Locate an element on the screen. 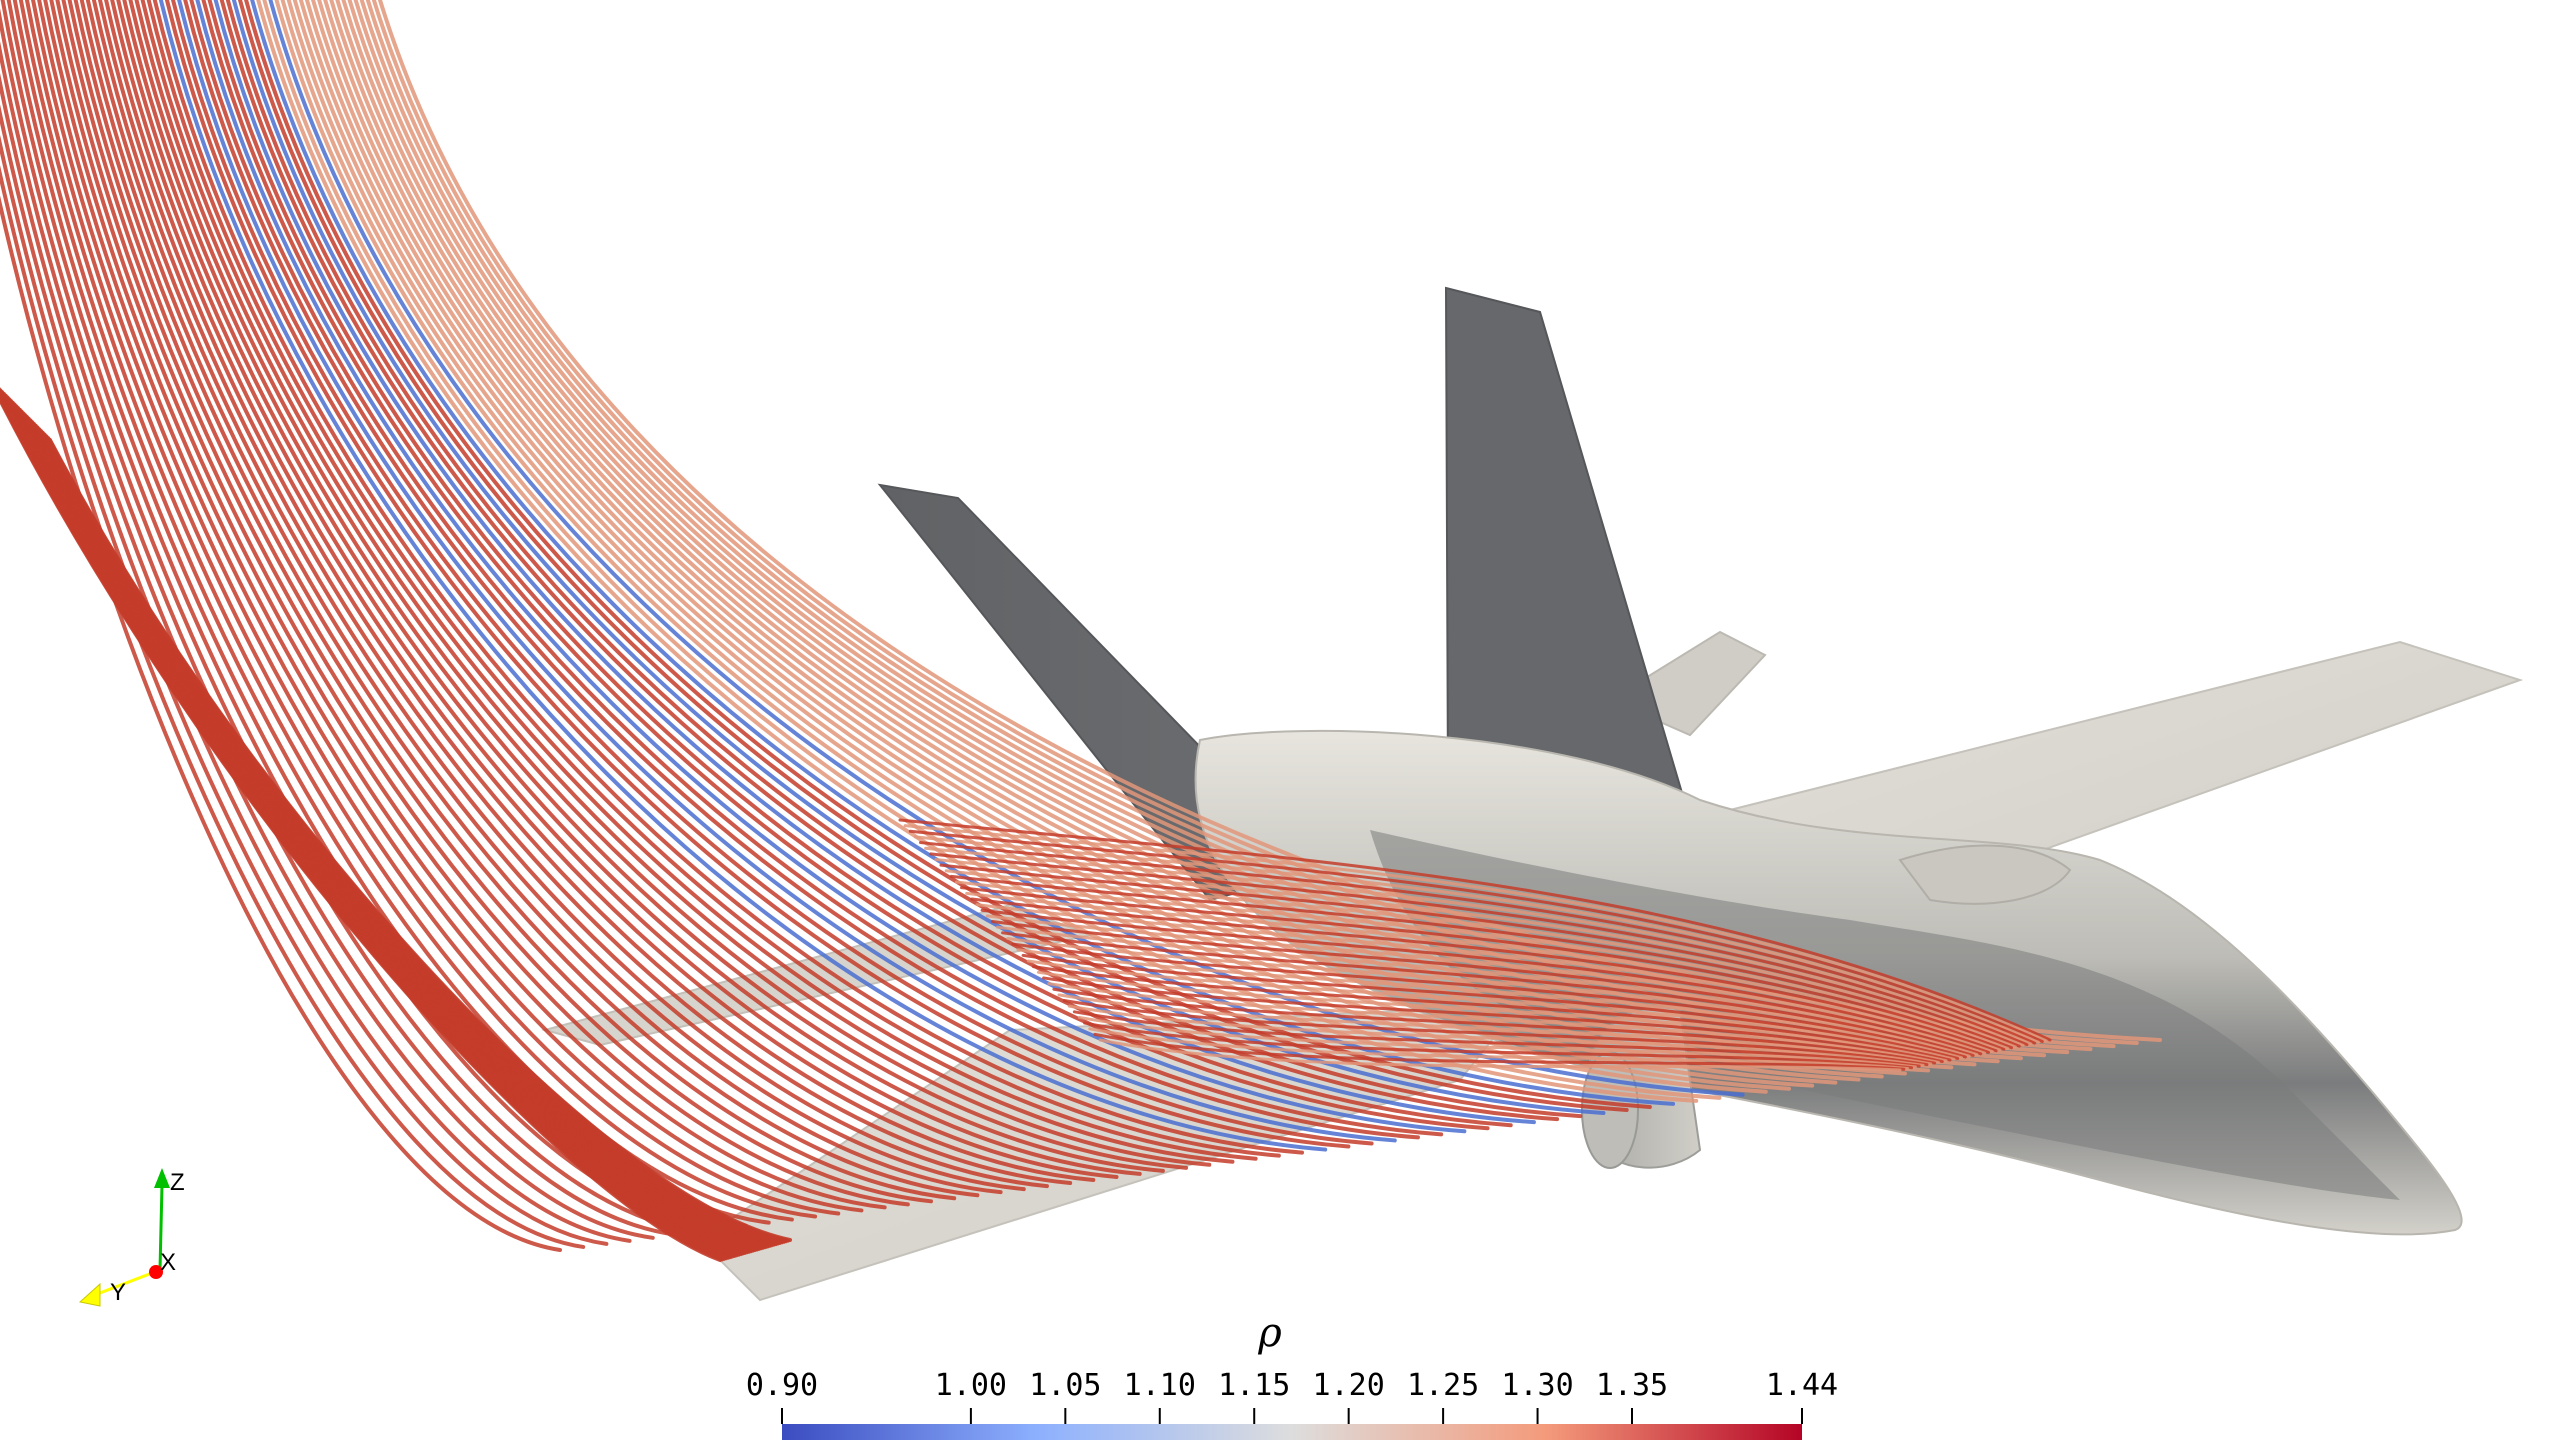  right-vertical-tail is located at coordinates (1568, 554).